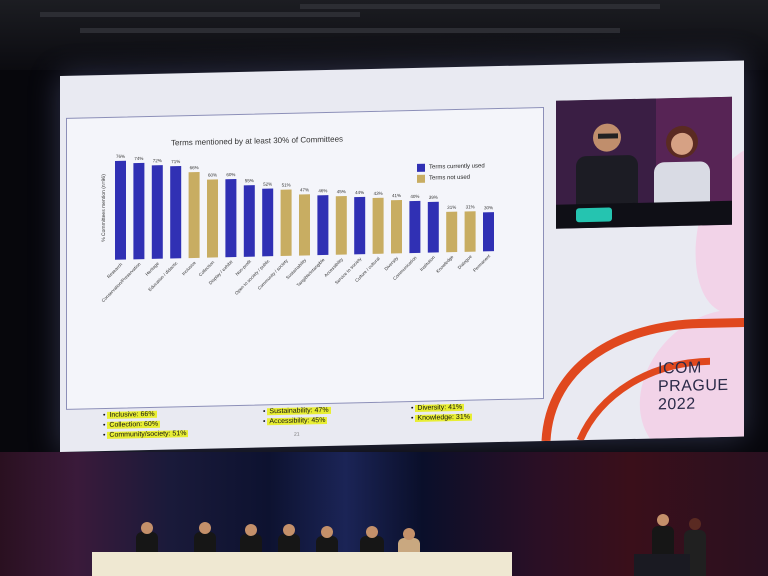 The image size is (768, 576). I want to click on bullet-item: • Diversity: 41%, so click(438, 408).